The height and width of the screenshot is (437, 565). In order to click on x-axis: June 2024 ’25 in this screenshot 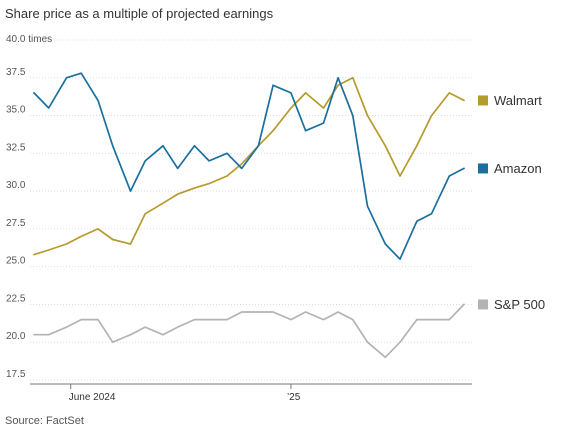, I will do `click(251, 393)`.